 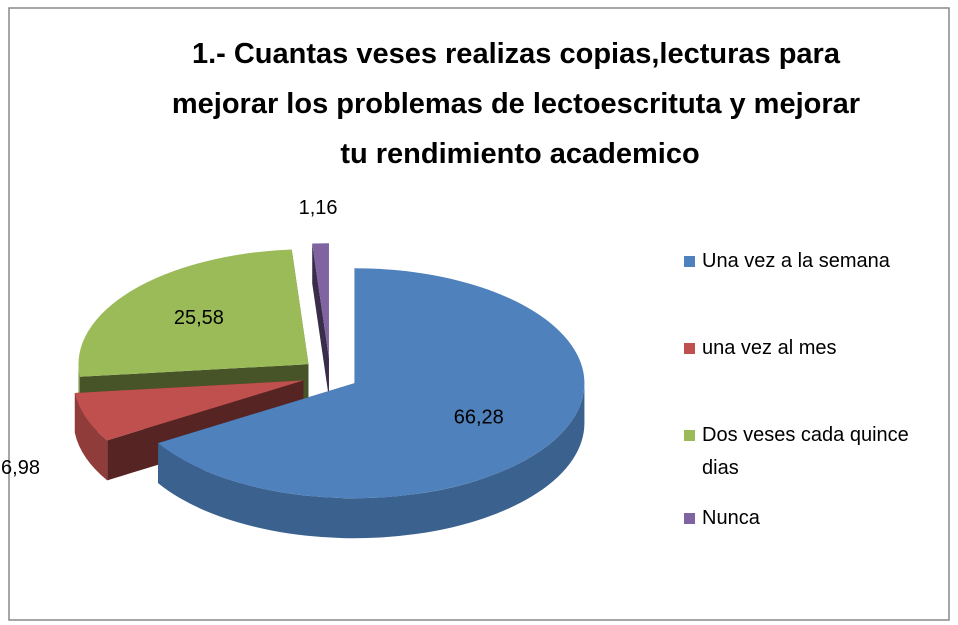 I want to click on data-label: 1,16, so click(x=318, y=208).